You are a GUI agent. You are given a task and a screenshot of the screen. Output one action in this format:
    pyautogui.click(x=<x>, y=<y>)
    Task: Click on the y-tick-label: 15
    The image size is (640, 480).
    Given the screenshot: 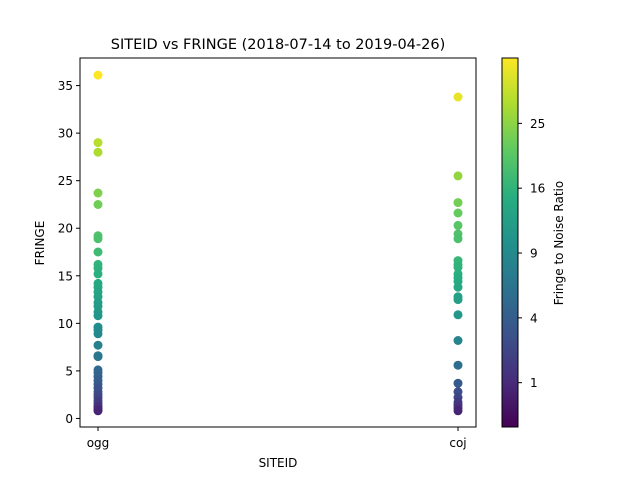 What is the action you would take?
    pyautogui.click(x=65, y=276)
    